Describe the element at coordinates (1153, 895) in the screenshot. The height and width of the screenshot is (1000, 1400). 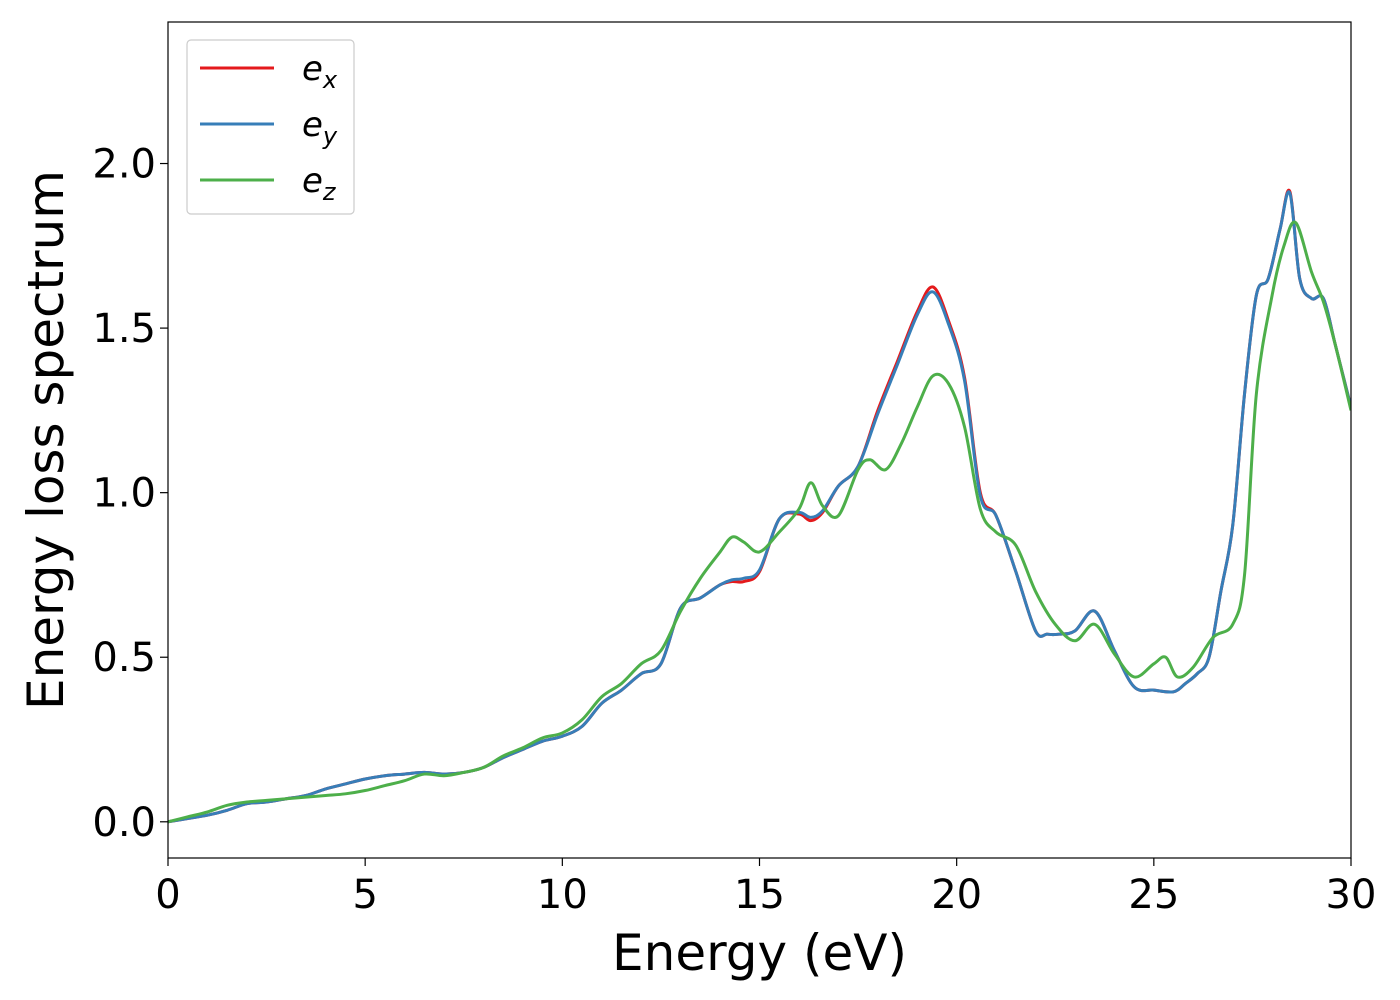
I see `x-tick-label: 25` at that location.